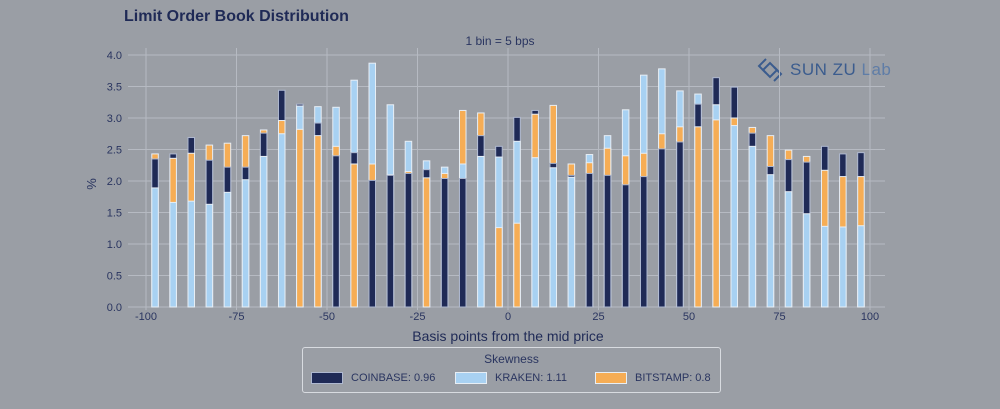 Image resolution: width=1000 pixels, height=409 pixels. What do you see at coordinates (114, 182) in the screenshot?
I see `y-tick-label: 2.0` at bounding box center [114, 182].